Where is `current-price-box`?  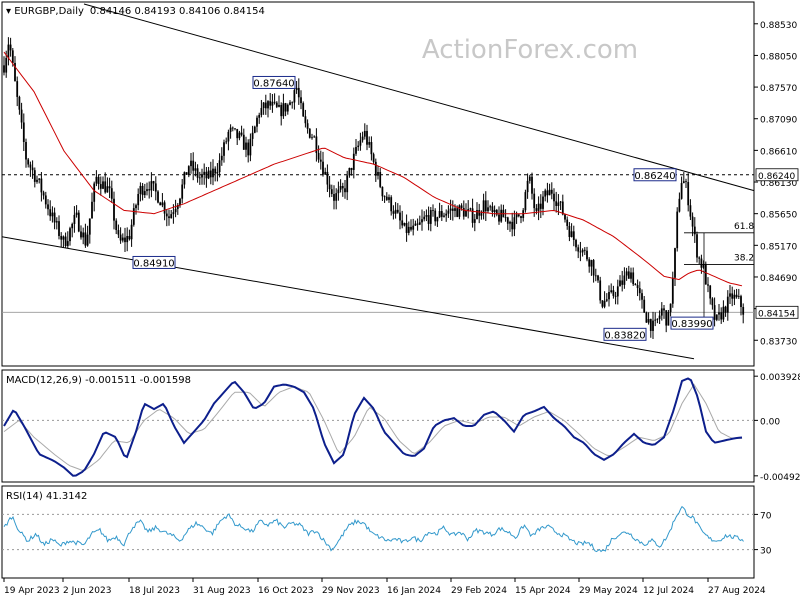 current-price-box is located at coordinates (777, 312).